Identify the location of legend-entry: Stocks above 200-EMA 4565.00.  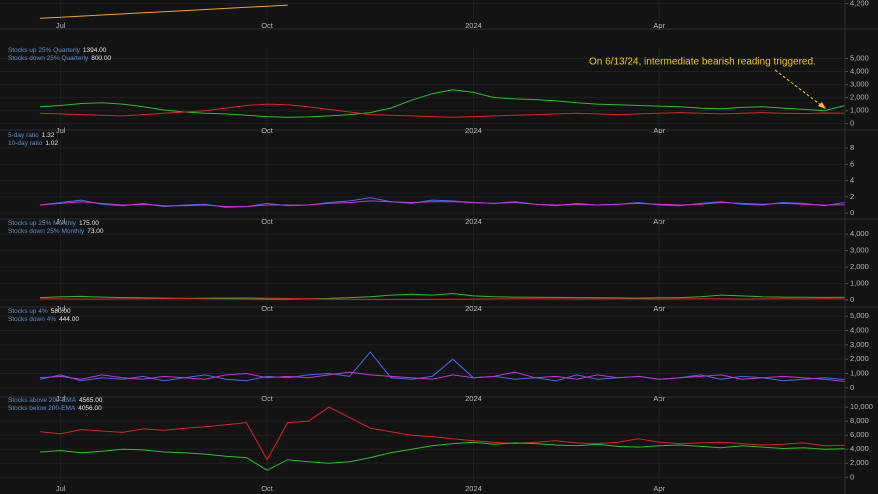
(55, 400).